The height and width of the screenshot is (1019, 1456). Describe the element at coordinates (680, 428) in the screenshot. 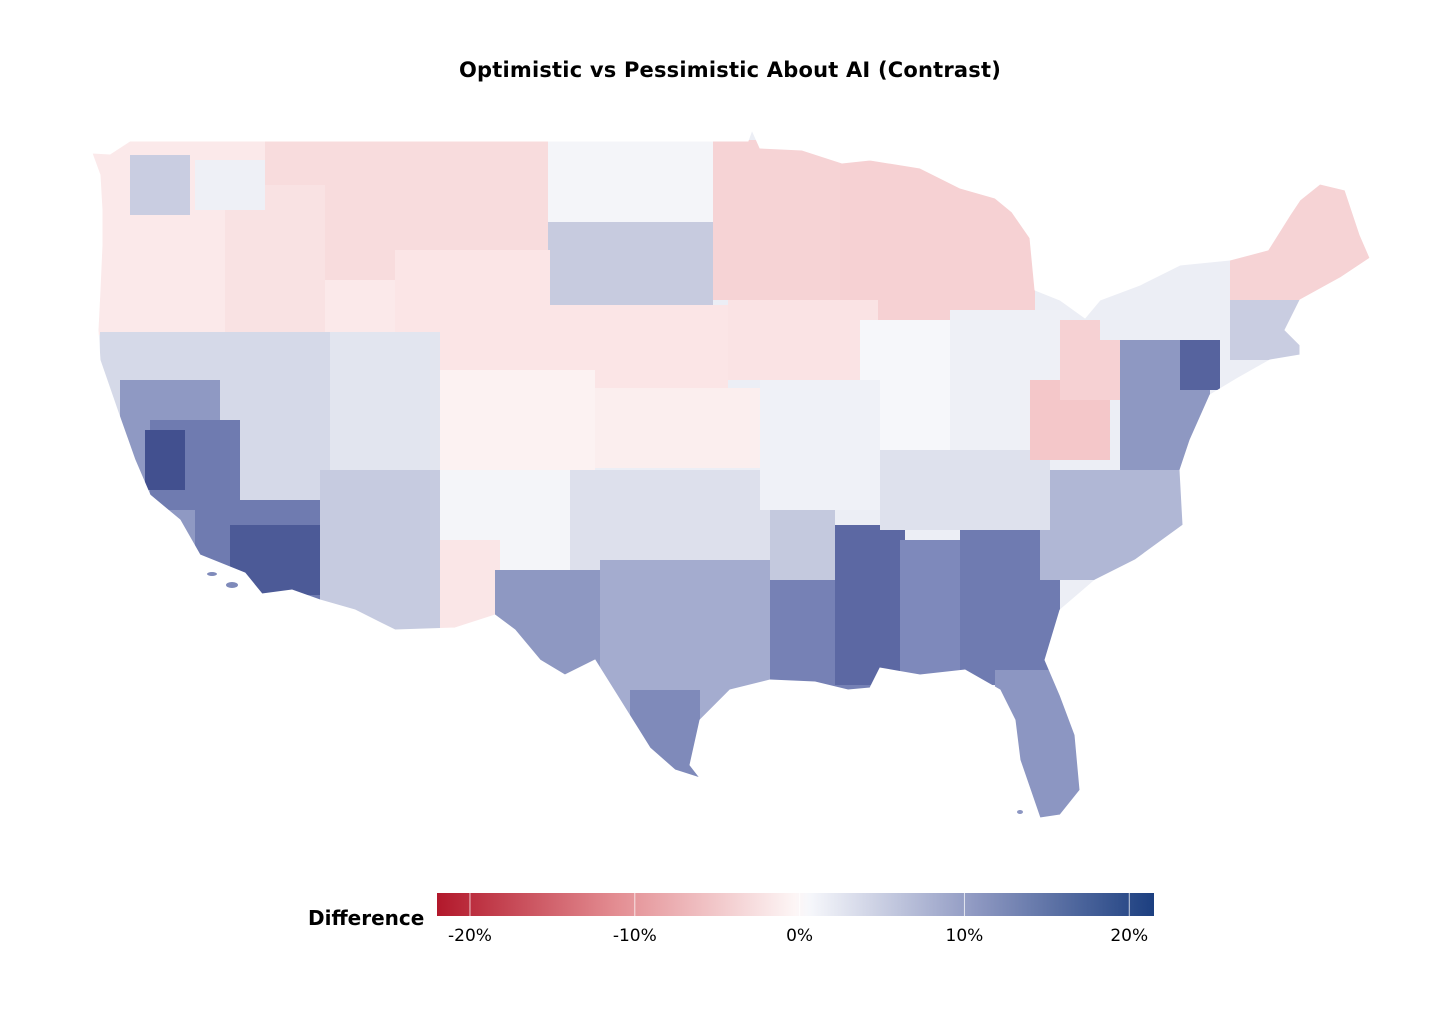

I see `region-kansas` at that location.